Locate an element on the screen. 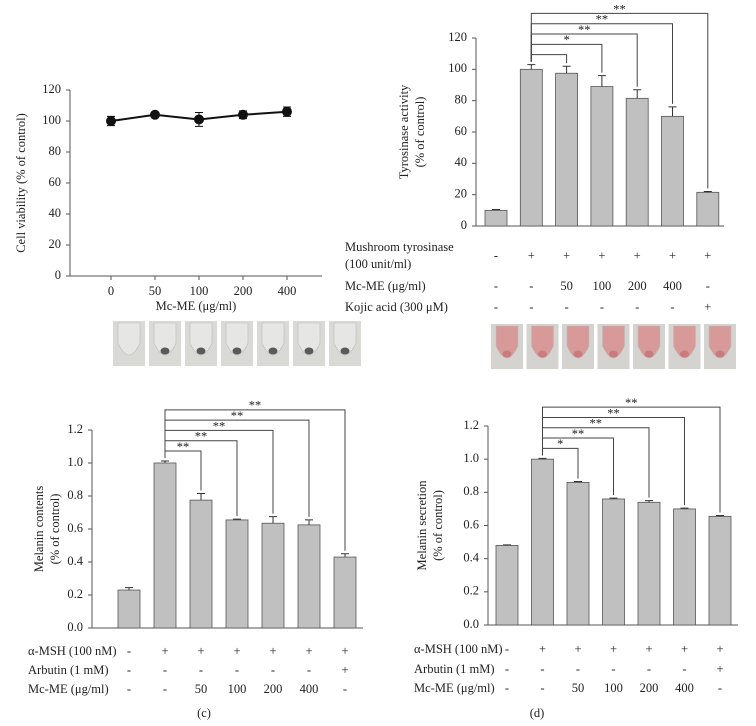 Image resolution: width=756 pixels, height=726 pixels. x-tick-label: 400 is located at coordinates (287, 291).